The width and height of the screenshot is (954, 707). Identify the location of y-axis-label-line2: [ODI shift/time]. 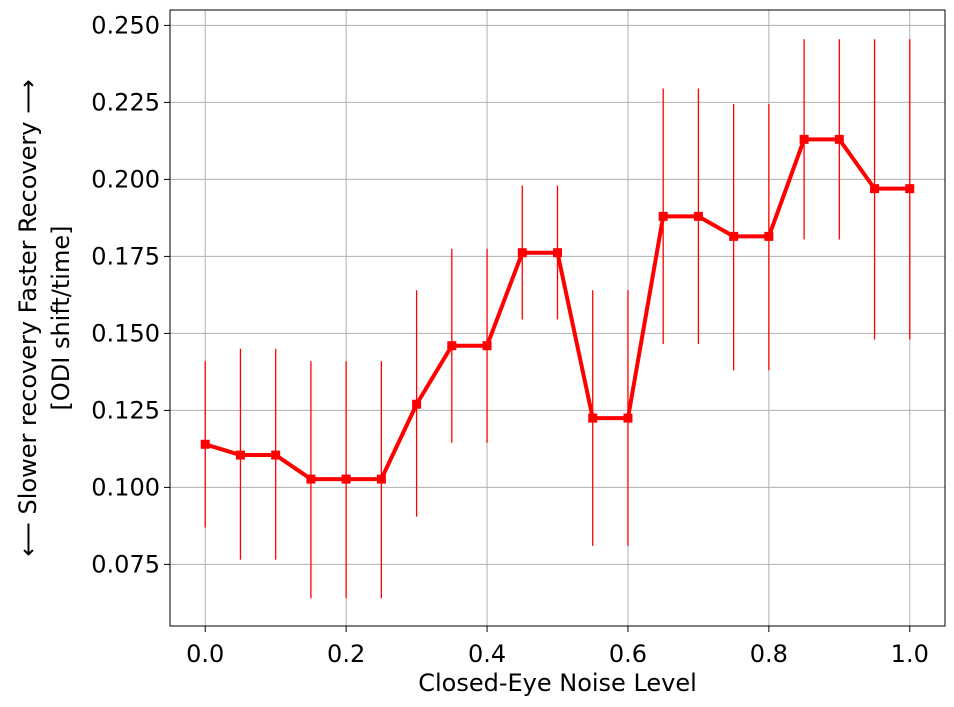
(61, 318).